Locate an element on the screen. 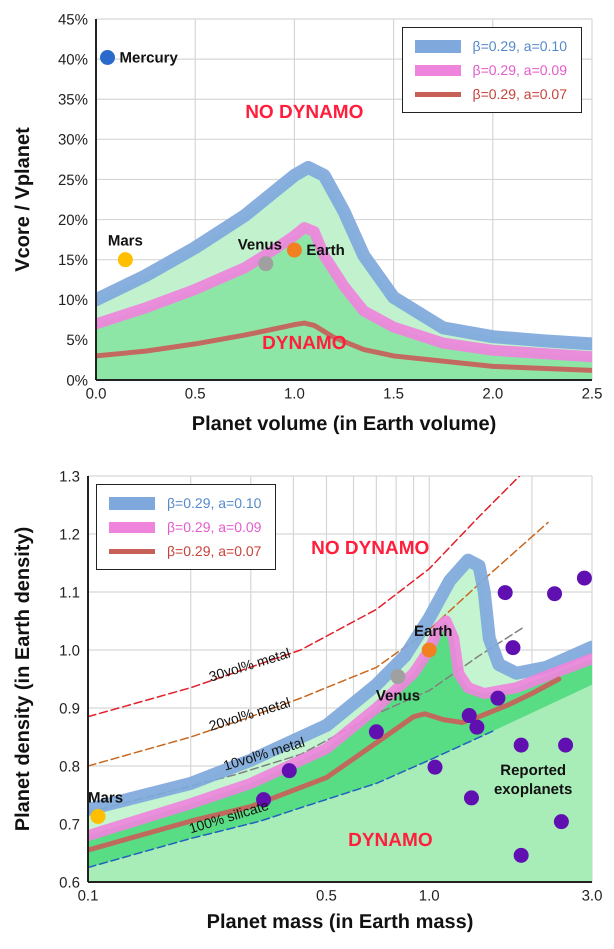  y-tick-label: 0.9 is located at coordinates (69, 709).